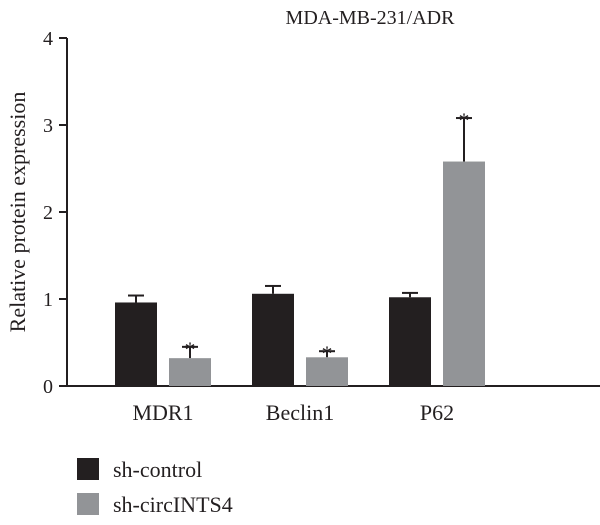  What do you see at coordinates (464, 273) in the screenshot?
I see `bar-sh-circINTS4-P62` at bounding box center [464, 273].